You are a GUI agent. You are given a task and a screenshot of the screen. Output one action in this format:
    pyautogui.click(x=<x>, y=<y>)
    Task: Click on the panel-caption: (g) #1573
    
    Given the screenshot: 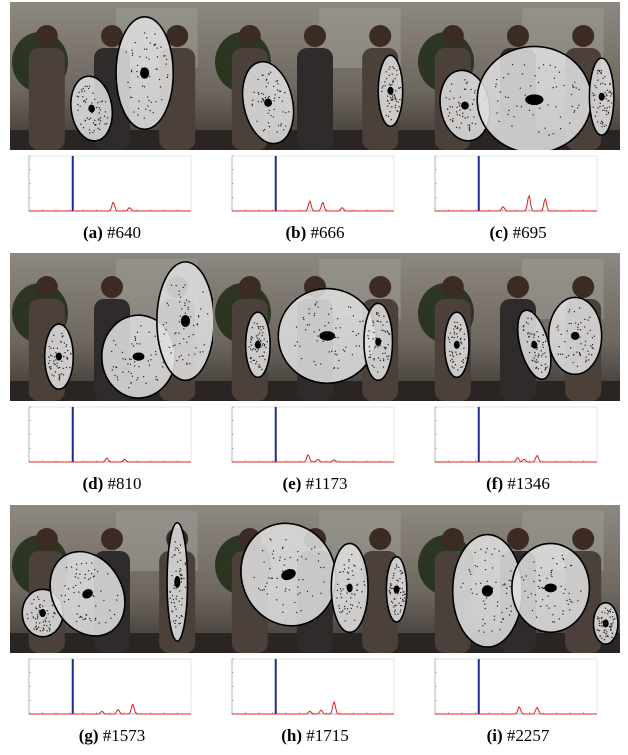 What is the action you would take?
    pyautogui.click(x=112, y=736)
    